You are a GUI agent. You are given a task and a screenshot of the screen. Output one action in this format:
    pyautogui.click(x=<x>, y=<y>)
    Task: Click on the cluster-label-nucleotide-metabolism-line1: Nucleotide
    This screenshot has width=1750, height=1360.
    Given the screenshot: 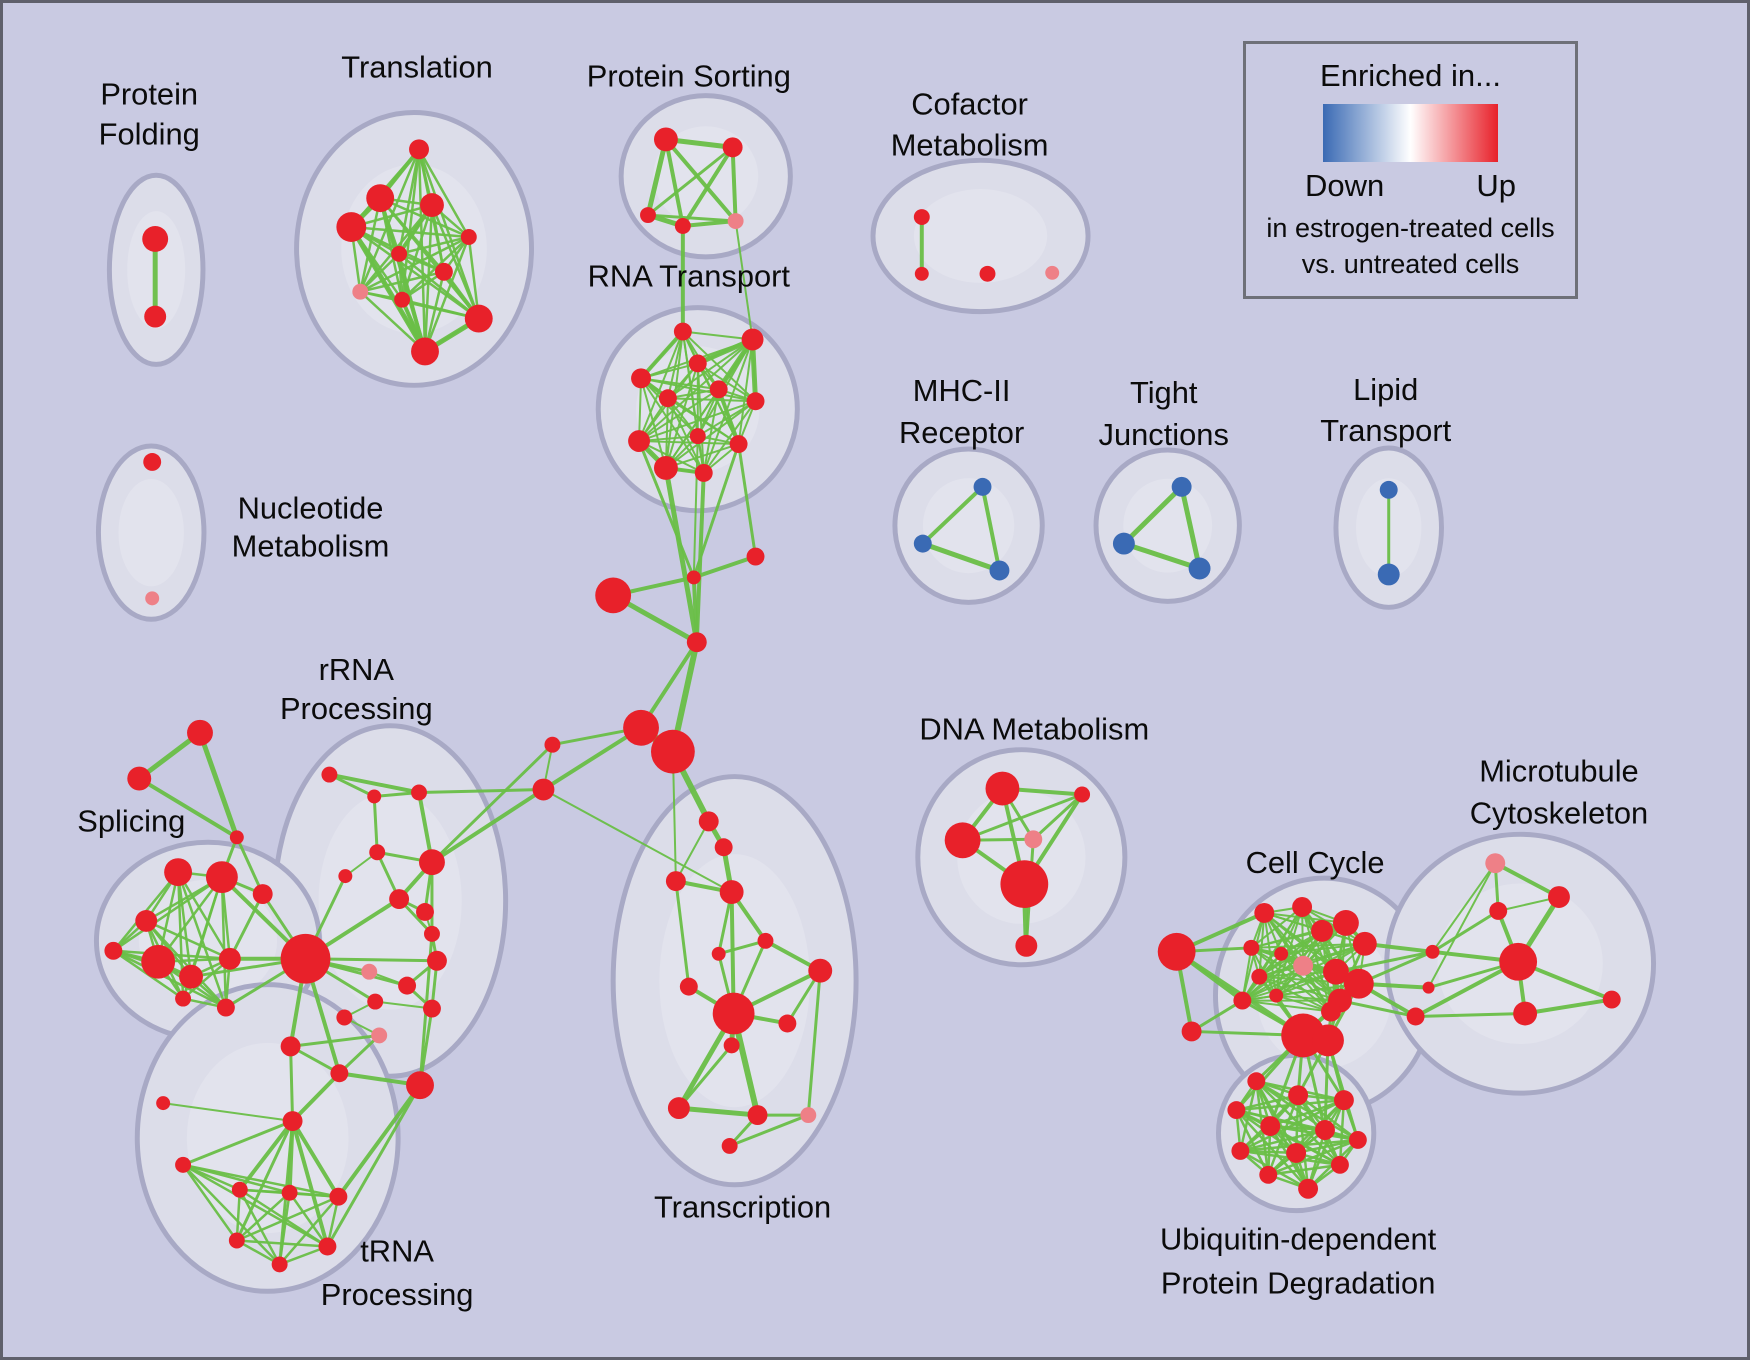 What is the action you would take?
    pyautogui.click(x=311, y=508)
    